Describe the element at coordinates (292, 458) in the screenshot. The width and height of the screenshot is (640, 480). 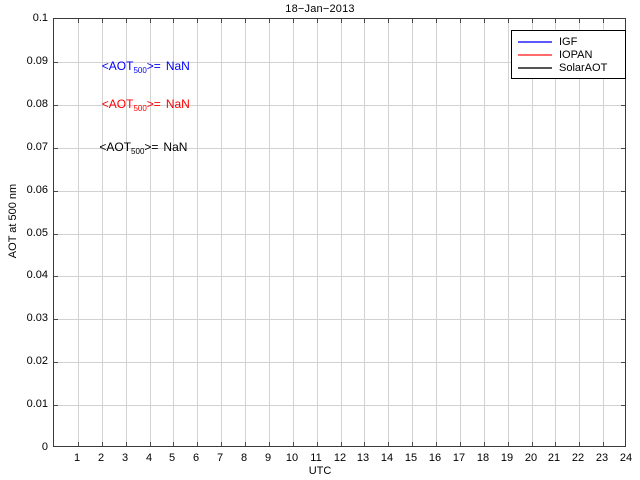
I see `x-tick-label: 10` at that location.